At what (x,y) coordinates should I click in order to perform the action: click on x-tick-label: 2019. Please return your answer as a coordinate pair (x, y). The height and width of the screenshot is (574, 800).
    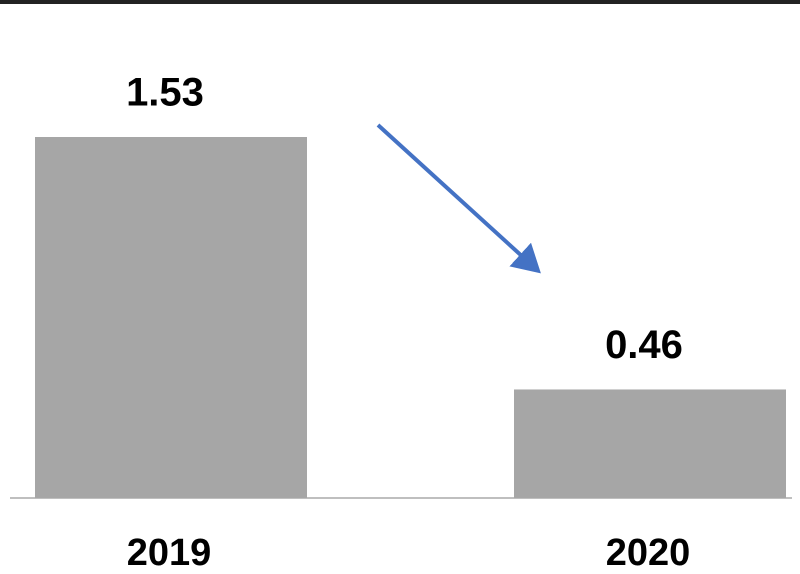
    Looking at the image, I should click on (169, 553).